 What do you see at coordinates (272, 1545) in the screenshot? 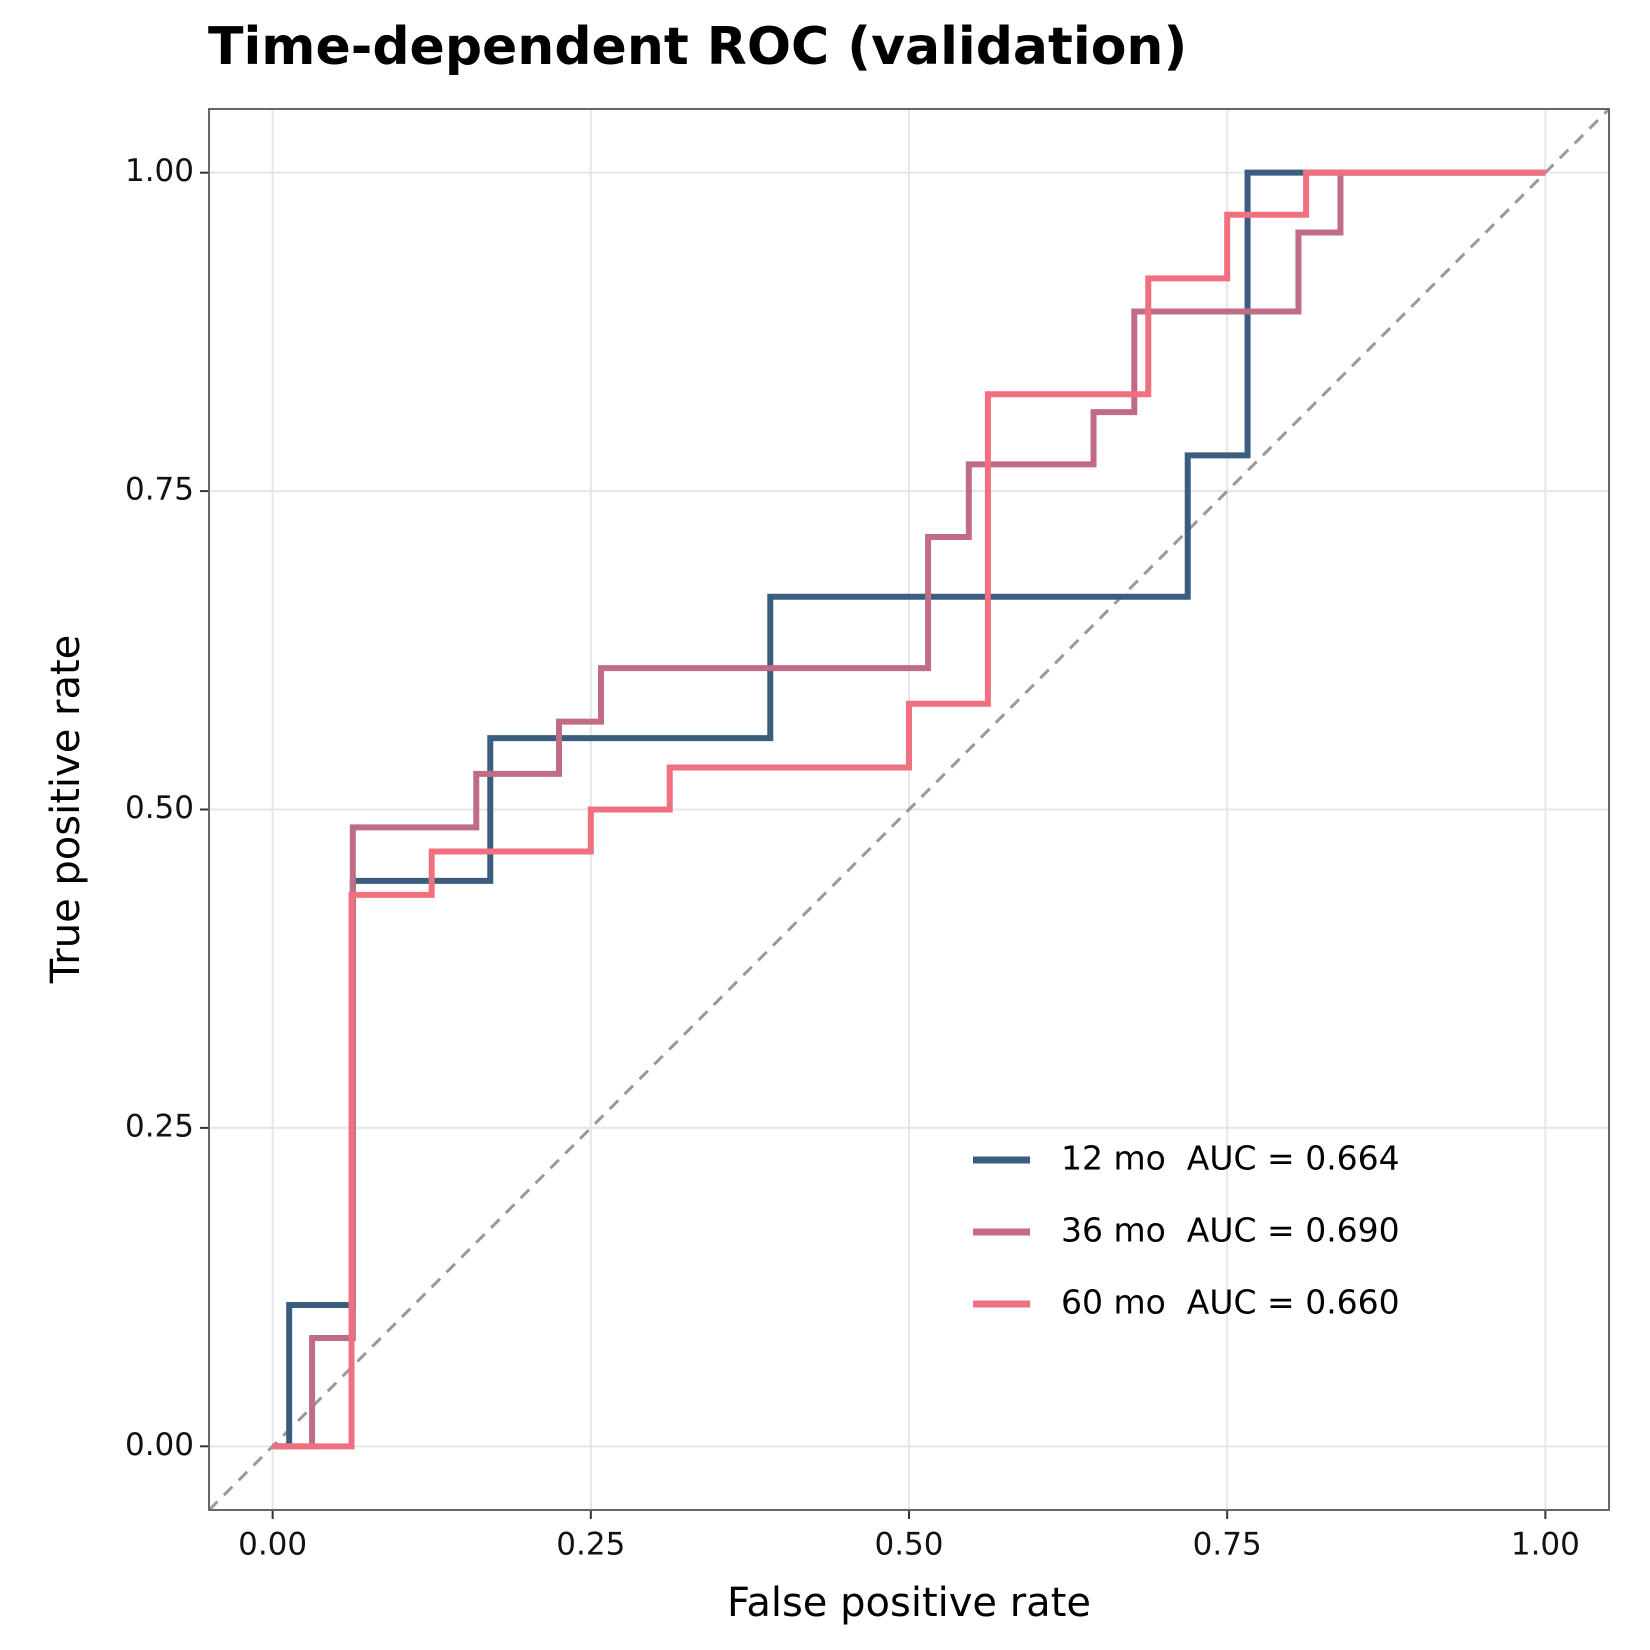
I see `x-tick-label: 0.00` at bounding box center [272, 1545].